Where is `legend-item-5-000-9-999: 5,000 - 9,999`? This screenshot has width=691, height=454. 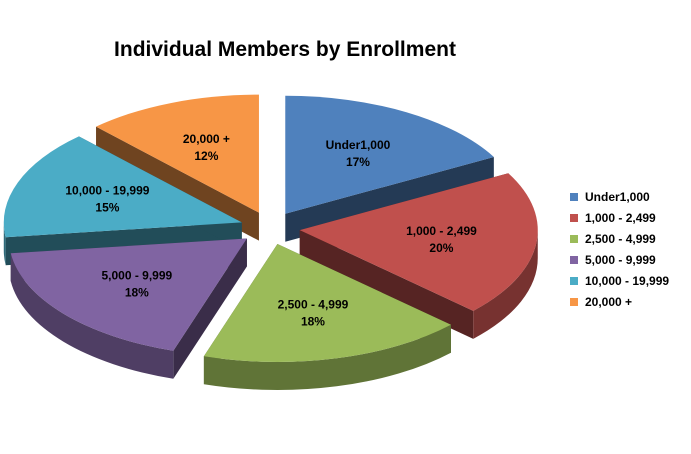
legend-item-5-000-9-999: 5,000 - 9,999 is located at coordinates (619, 259).